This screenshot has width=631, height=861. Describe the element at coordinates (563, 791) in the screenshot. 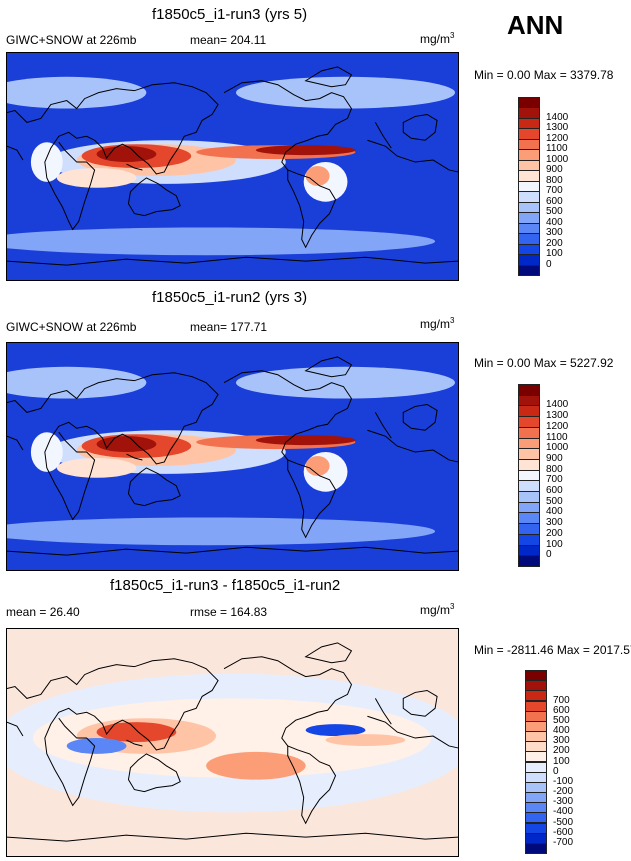

I see `colorbar-tick-label: -200` at that location.